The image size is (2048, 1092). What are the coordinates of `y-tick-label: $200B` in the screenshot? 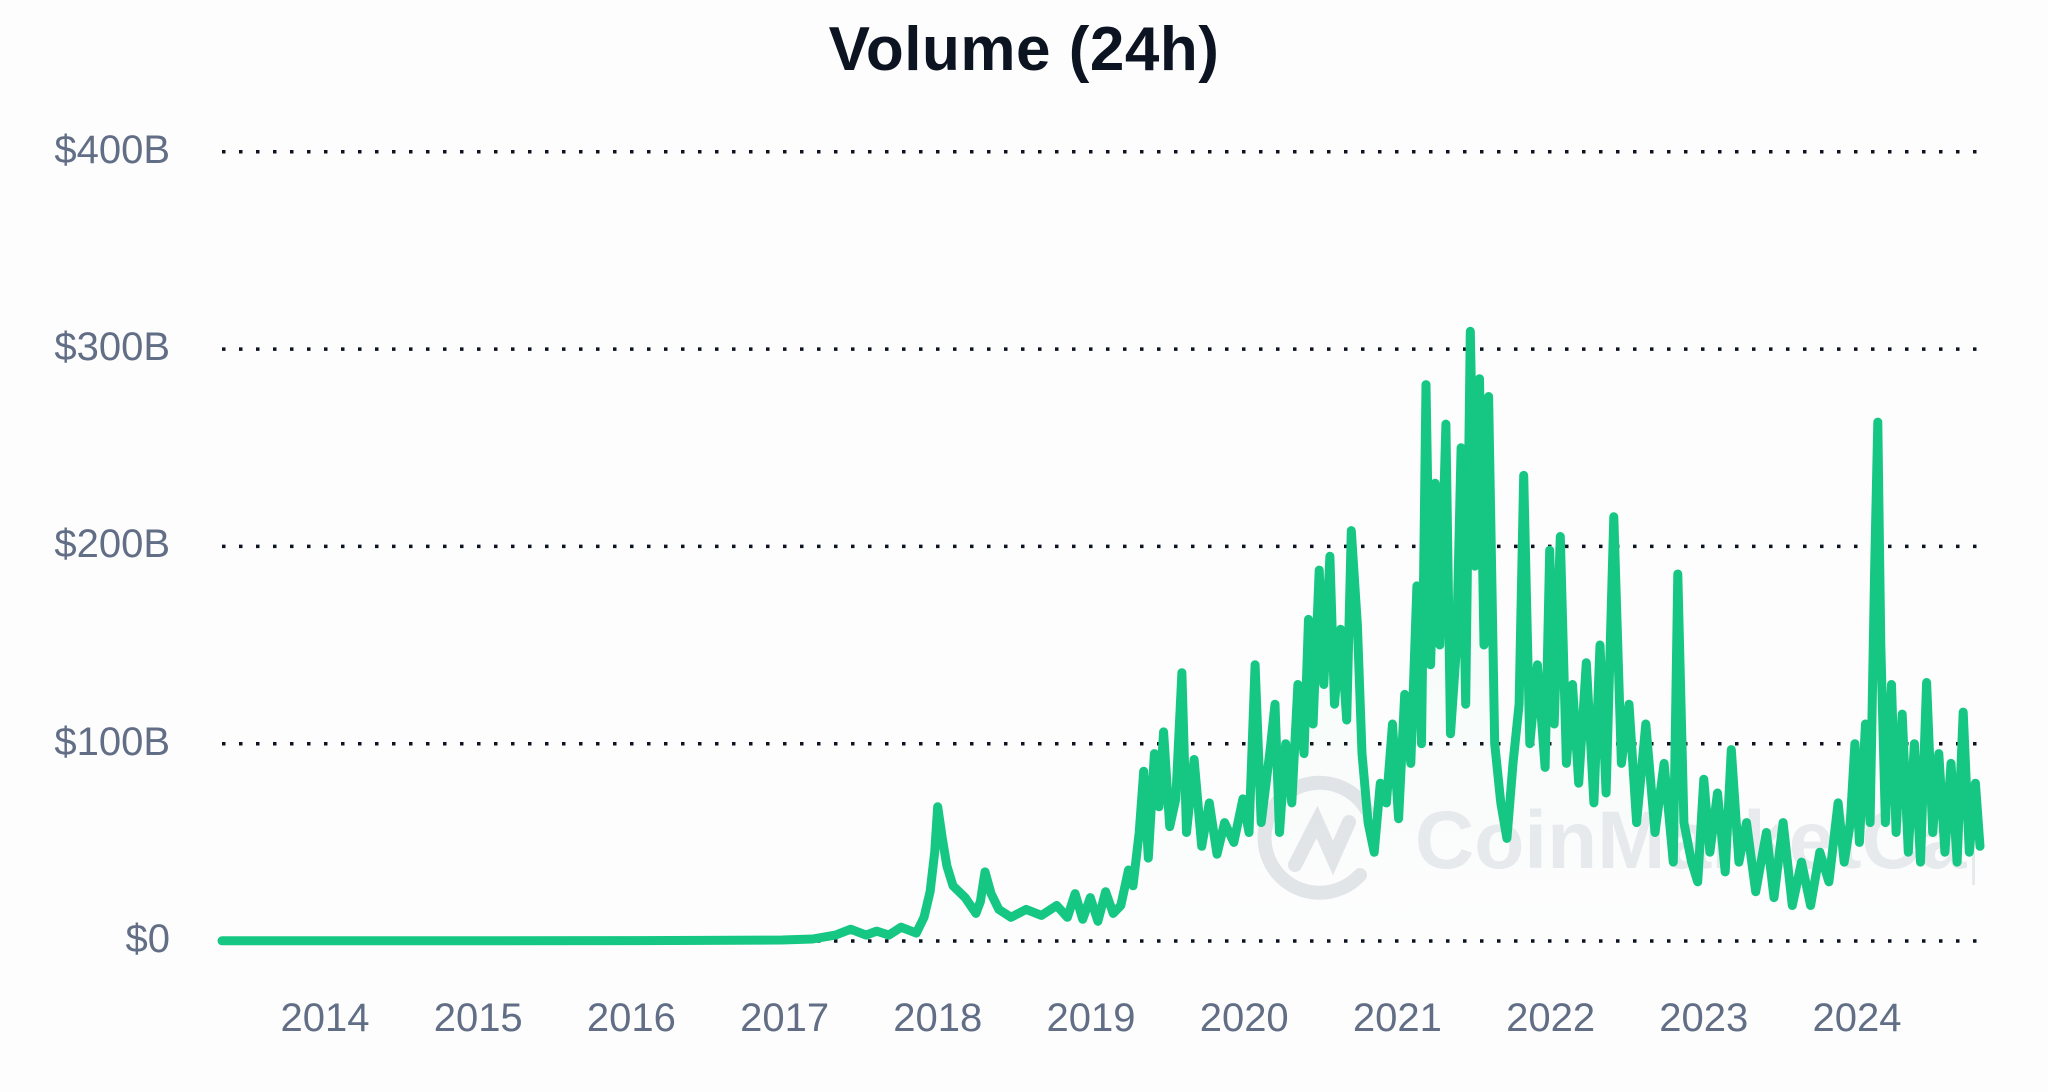 It's located at (112, 544).